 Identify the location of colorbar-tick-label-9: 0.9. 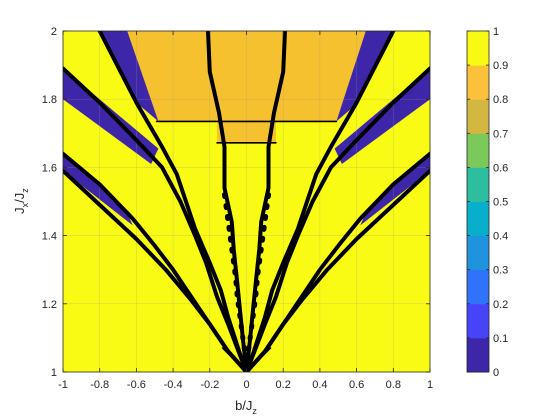
(500, 66).